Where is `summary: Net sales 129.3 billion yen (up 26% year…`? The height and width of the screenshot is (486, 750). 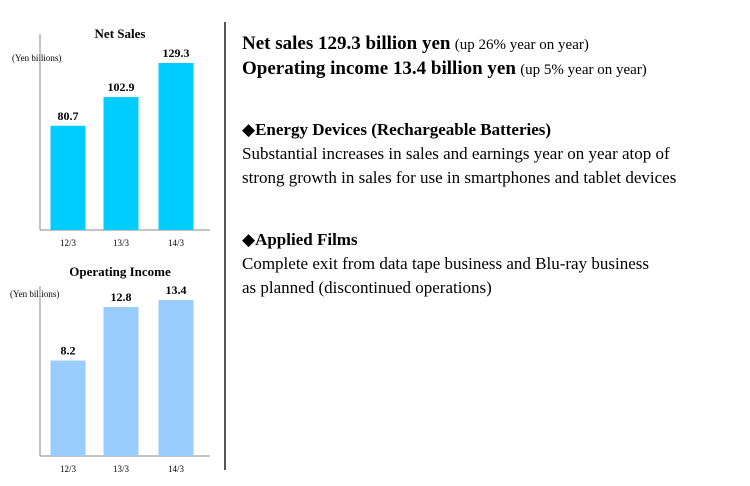
summary: Net sales 129.3 billion yen (up 26% year… is located at coordinates (444, 57).